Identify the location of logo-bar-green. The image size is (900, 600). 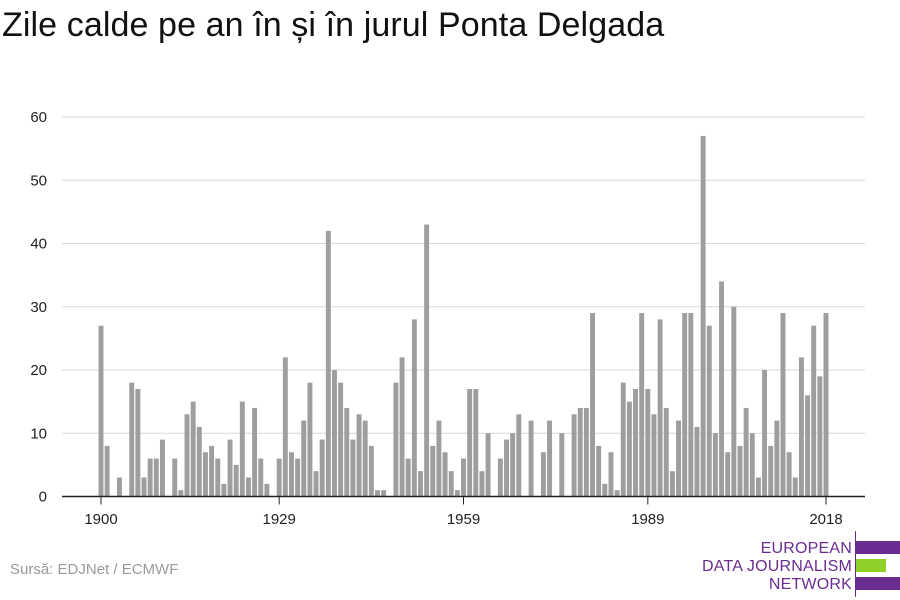
(871, 565).